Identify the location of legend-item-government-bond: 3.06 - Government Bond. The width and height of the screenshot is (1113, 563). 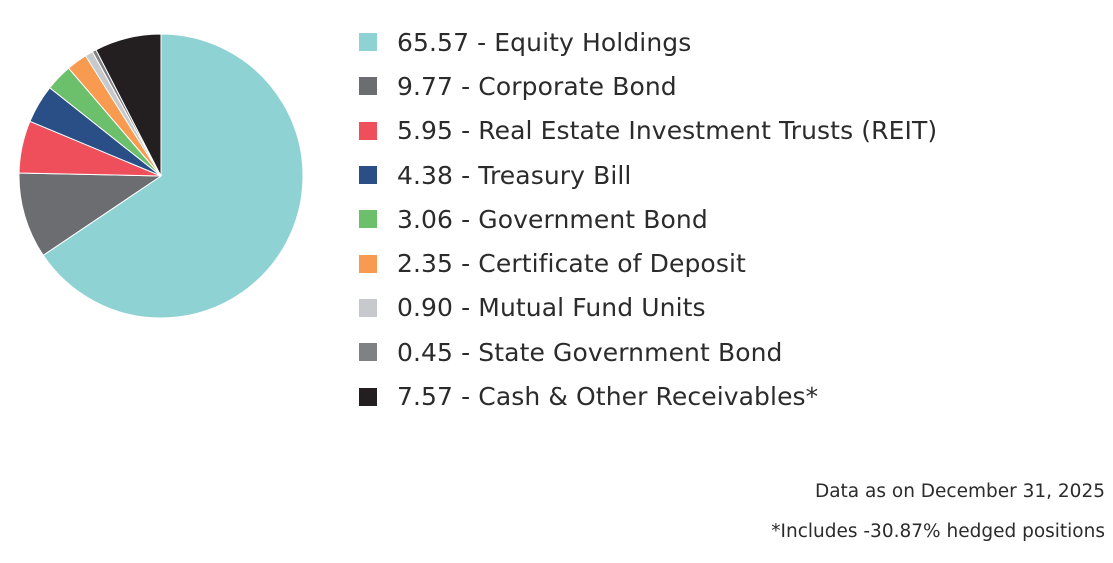
(648, 219).